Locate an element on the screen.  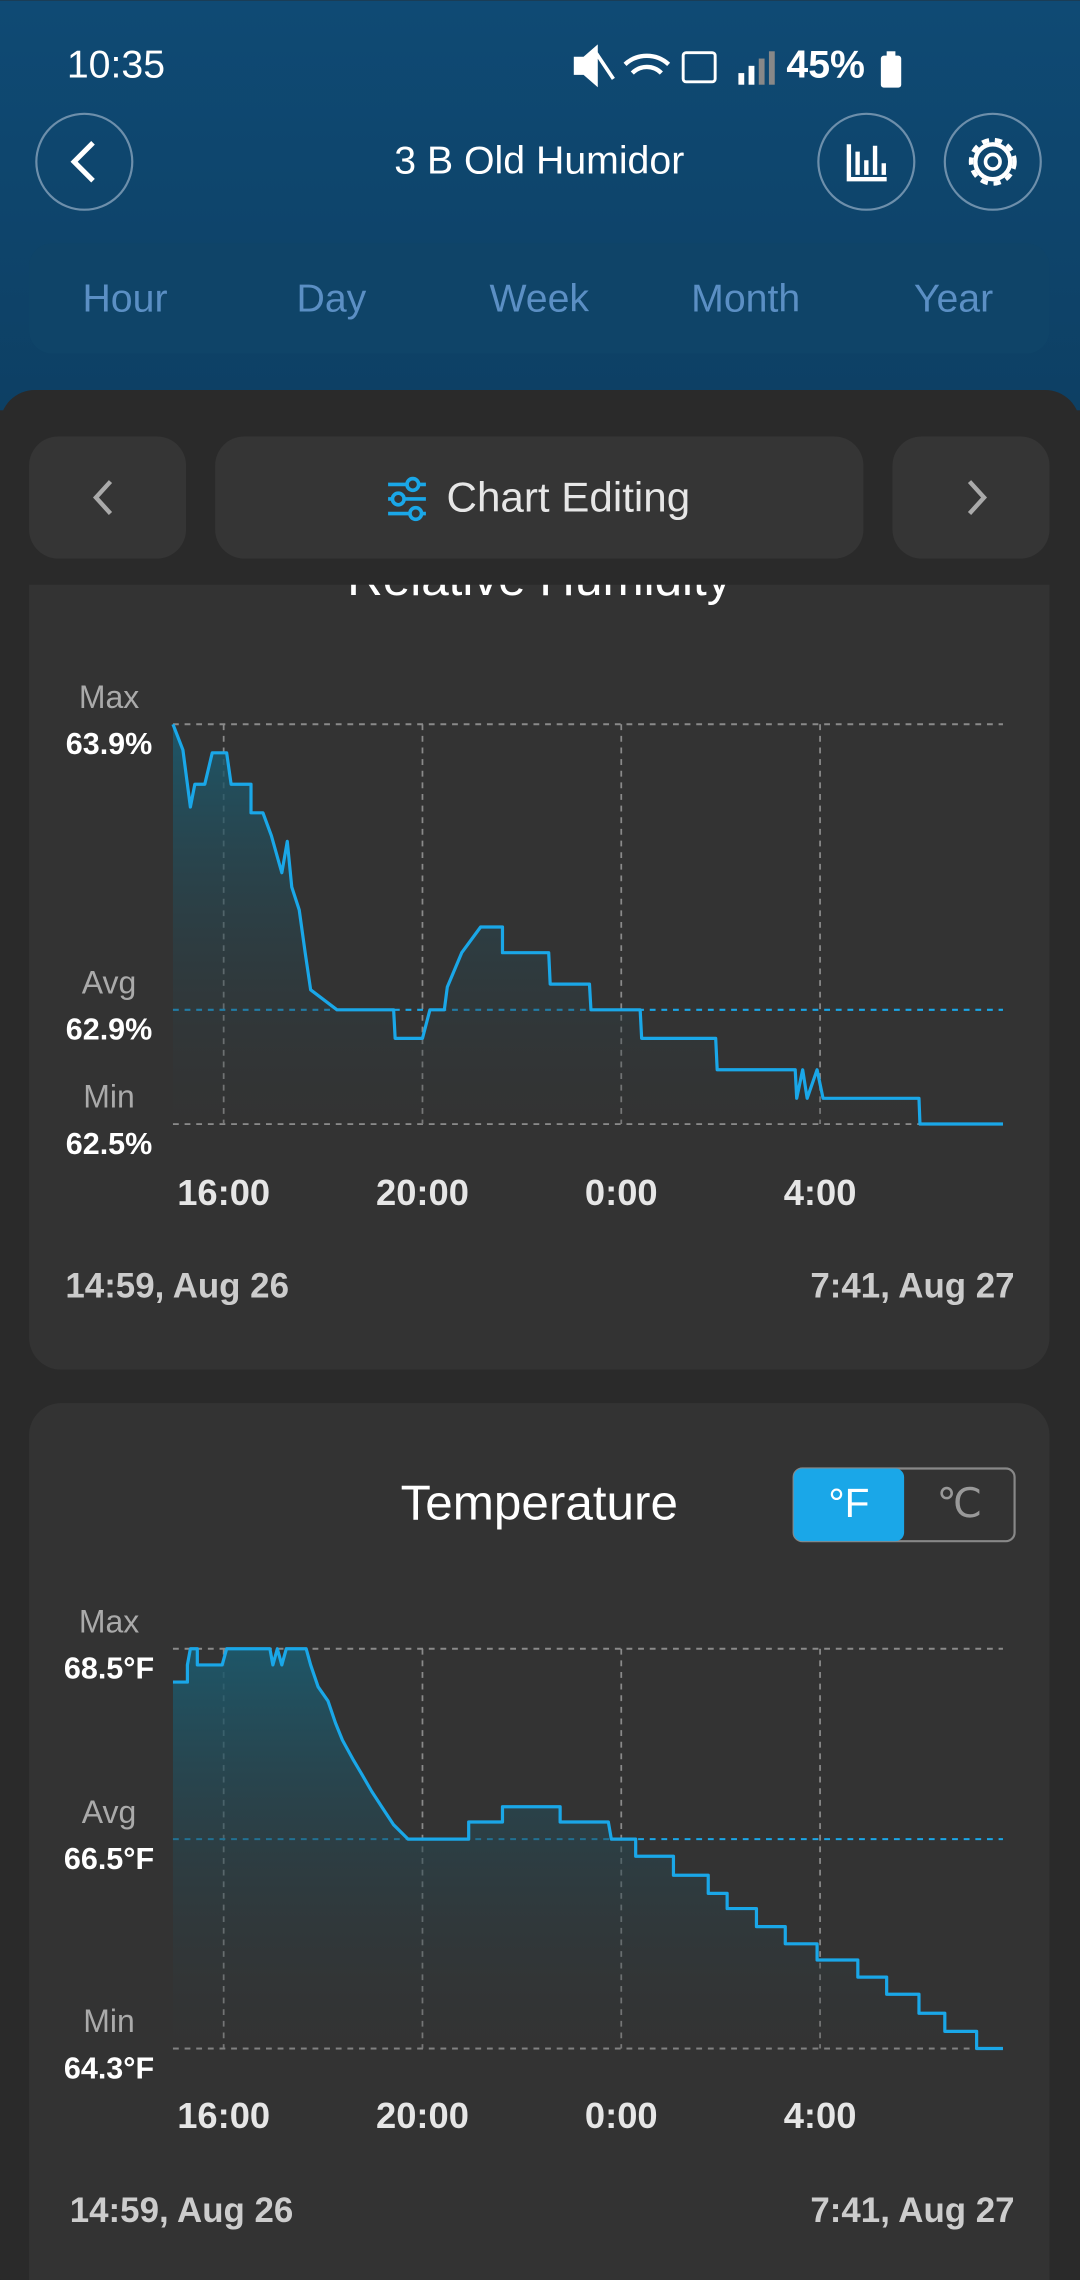
status-battery: 45% is located at coordinates (825, 65).